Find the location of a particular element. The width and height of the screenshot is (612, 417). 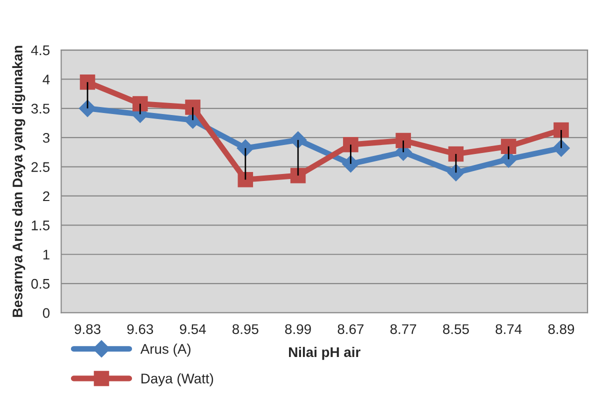

x-tick-label: 9.83 is located at coordinates (87, 329).